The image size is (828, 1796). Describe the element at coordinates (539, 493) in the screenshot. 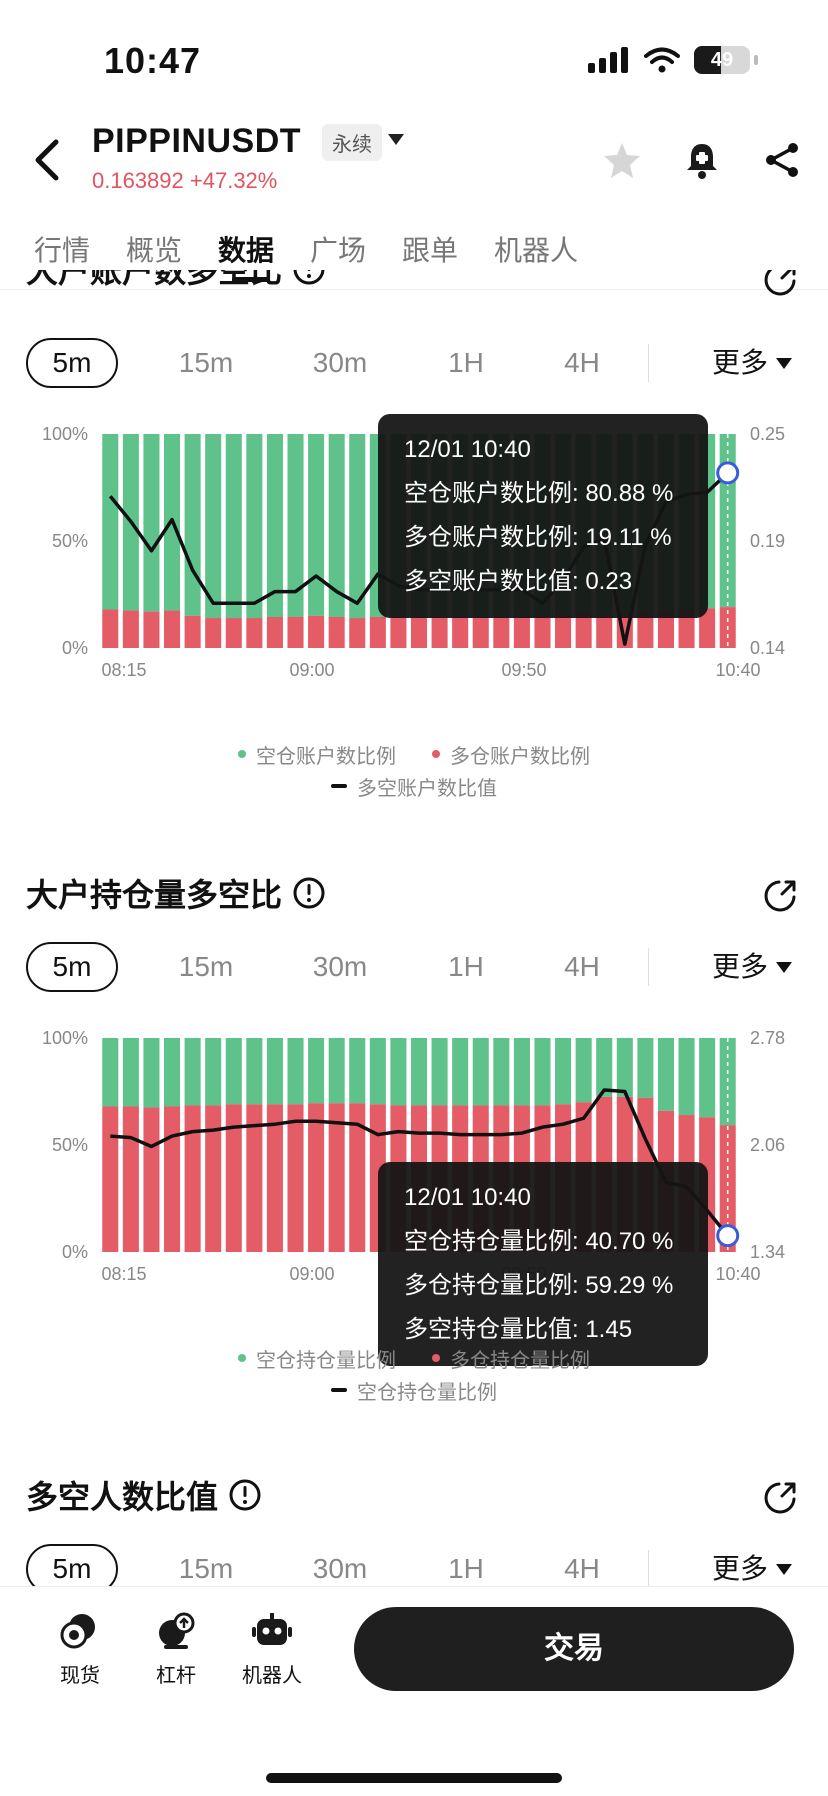

I see `tooltip-row: 空仓账户数比例: 80.88 %` at that location.